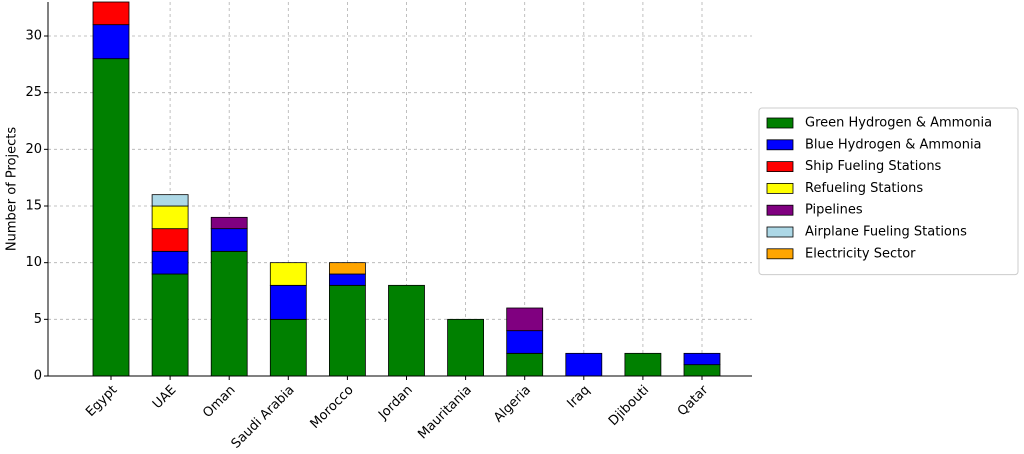 The width and height of the screenshot is (1024, 454). I want to click on x-tick-label: Saudi Arabia, so click(263, 417).